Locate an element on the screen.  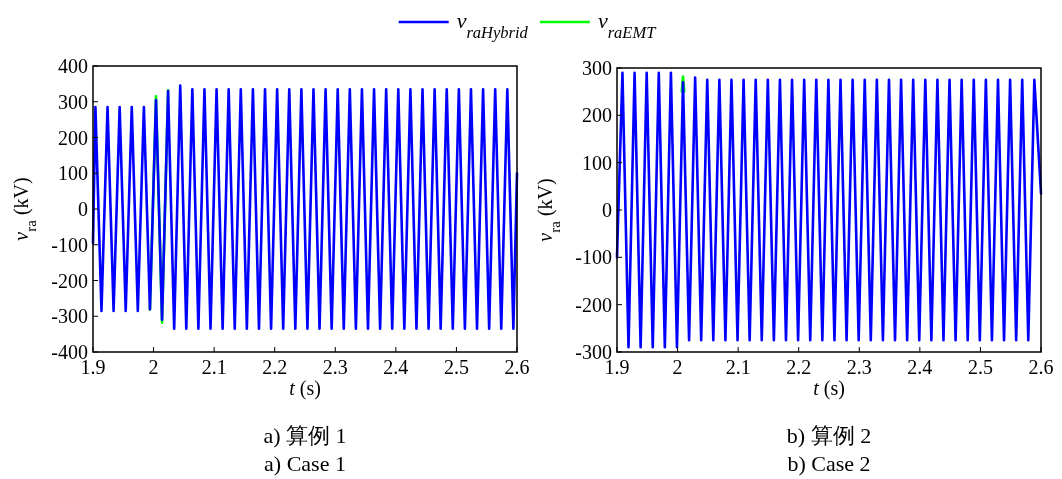
text: a) 算例 1 is located at coordinates (305, 435).